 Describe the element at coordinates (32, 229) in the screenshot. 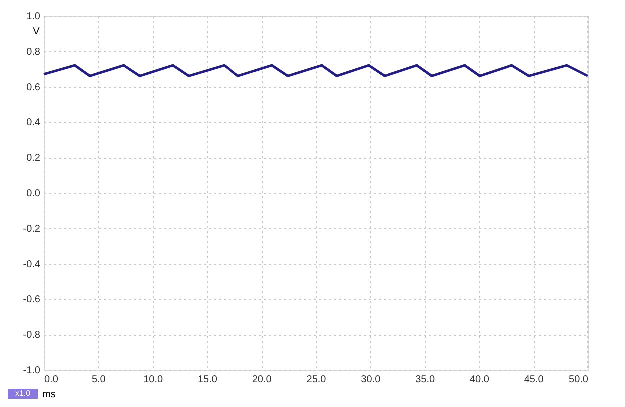

I see `y-tick-label: -0.2` at that location.